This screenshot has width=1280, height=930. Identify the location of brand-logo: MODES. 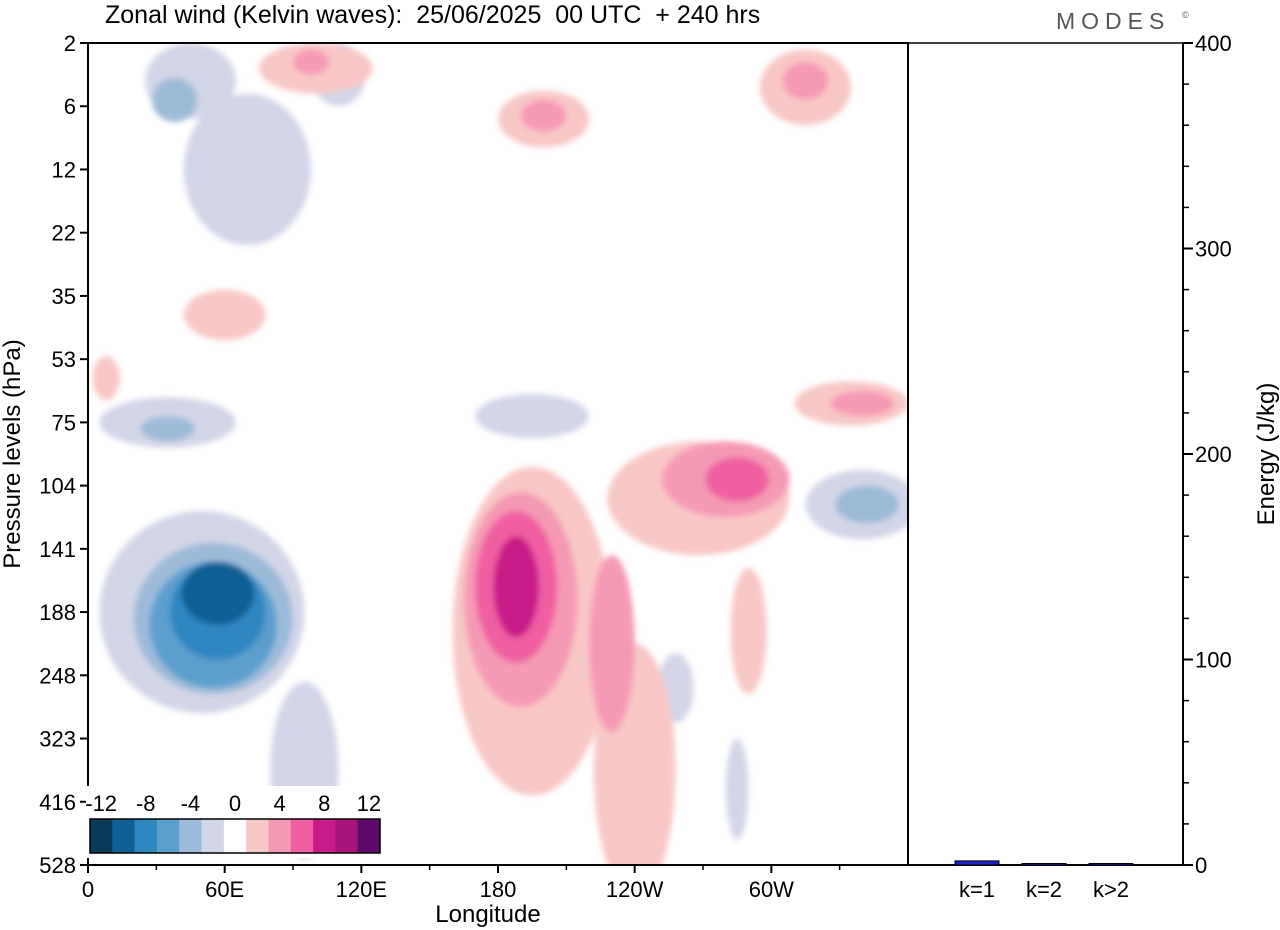
(1113, 21).